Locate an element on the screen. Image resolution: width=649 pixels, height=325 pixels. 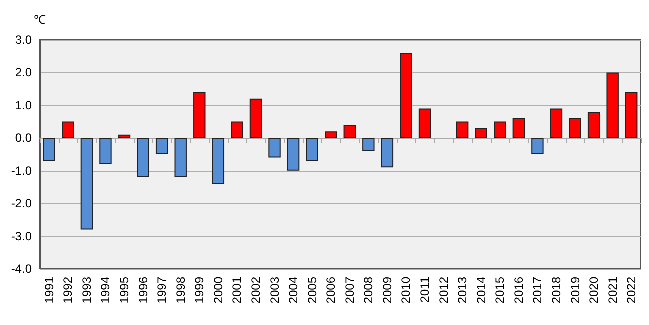
y-tick-label: -4.0 is located at coordinates (21, 269).